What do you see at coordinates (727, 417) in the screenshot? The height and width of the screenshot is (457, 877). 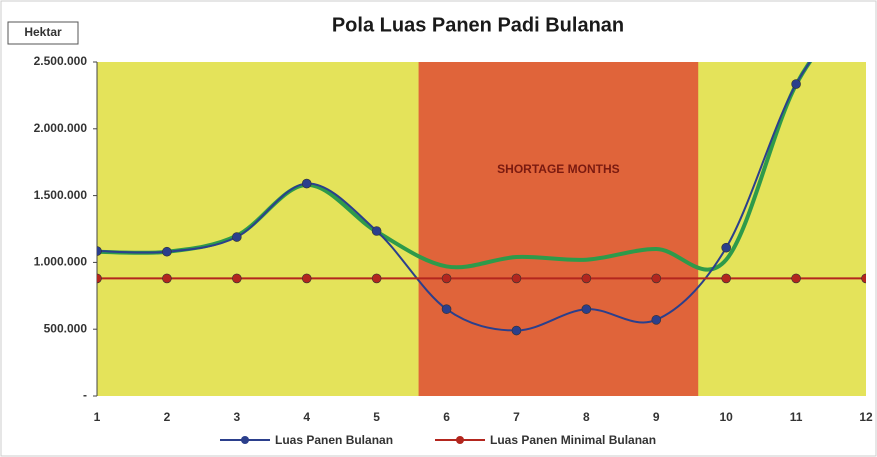 I see `x-tick-label: 10` at bounding box center [727, 417].